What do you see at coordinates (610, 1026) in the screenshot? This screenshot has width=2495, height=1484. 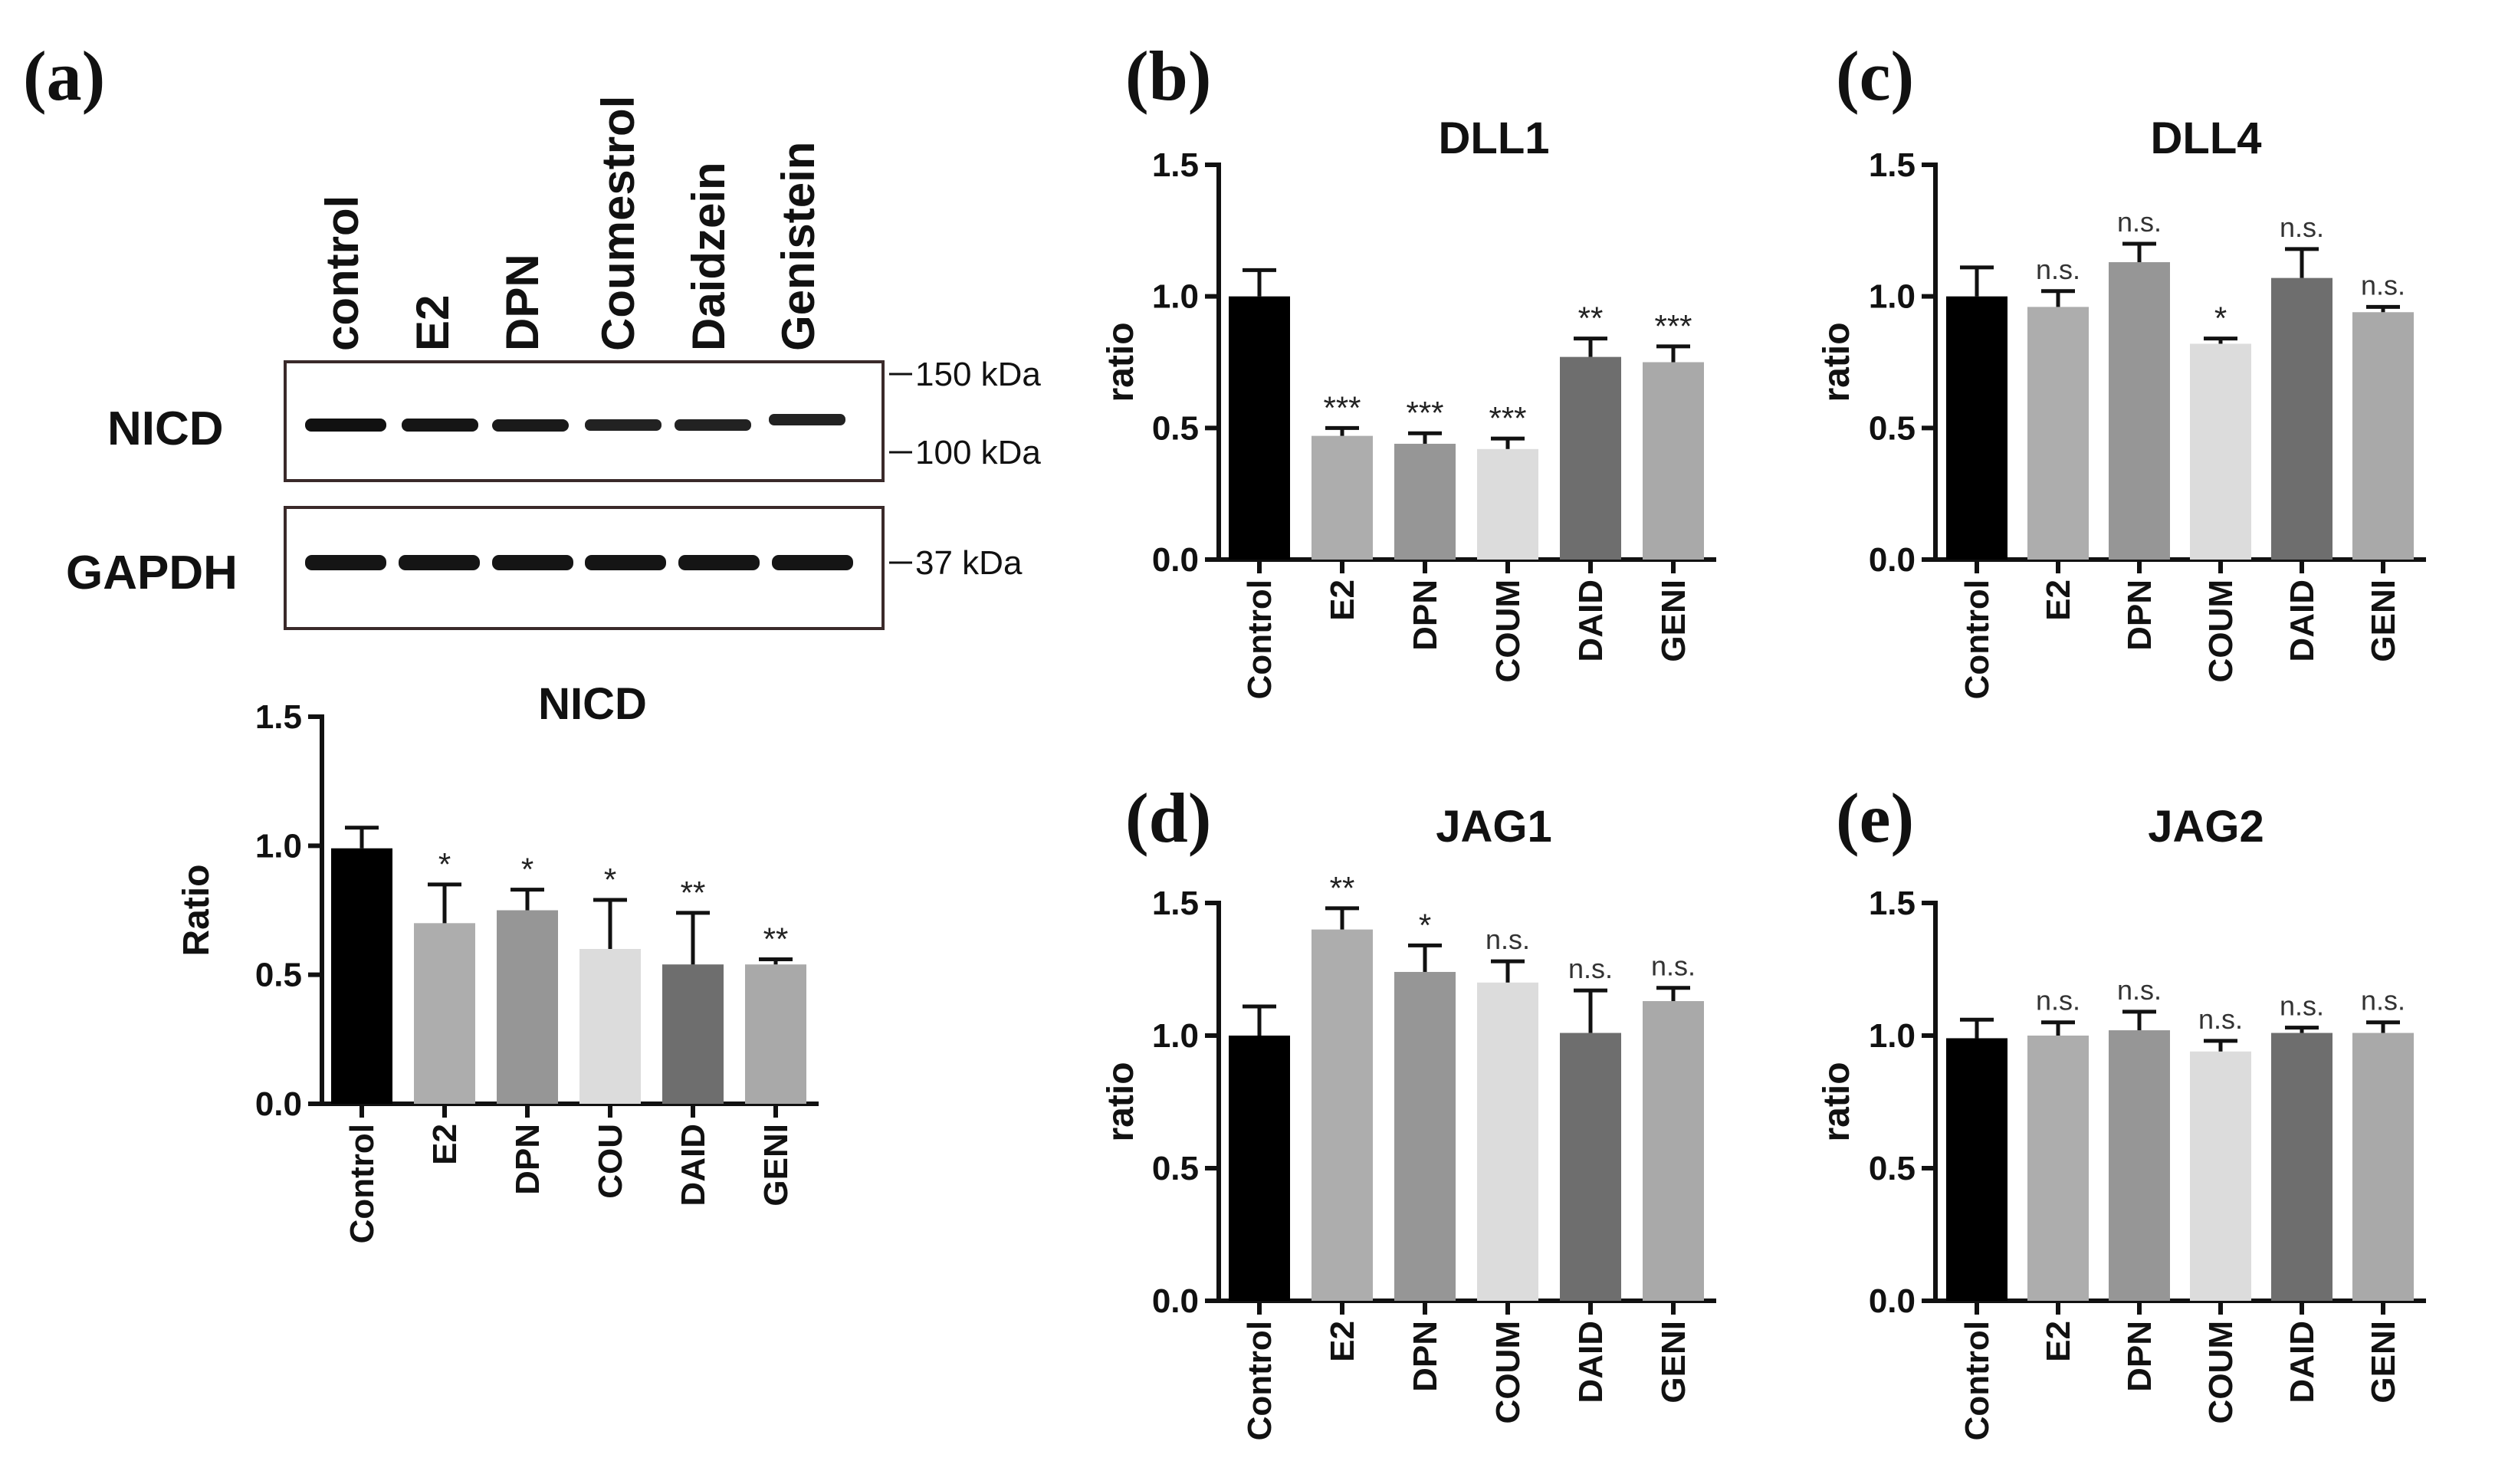 I see `nicd-bar-cou` at bounding box center [610, 1026].